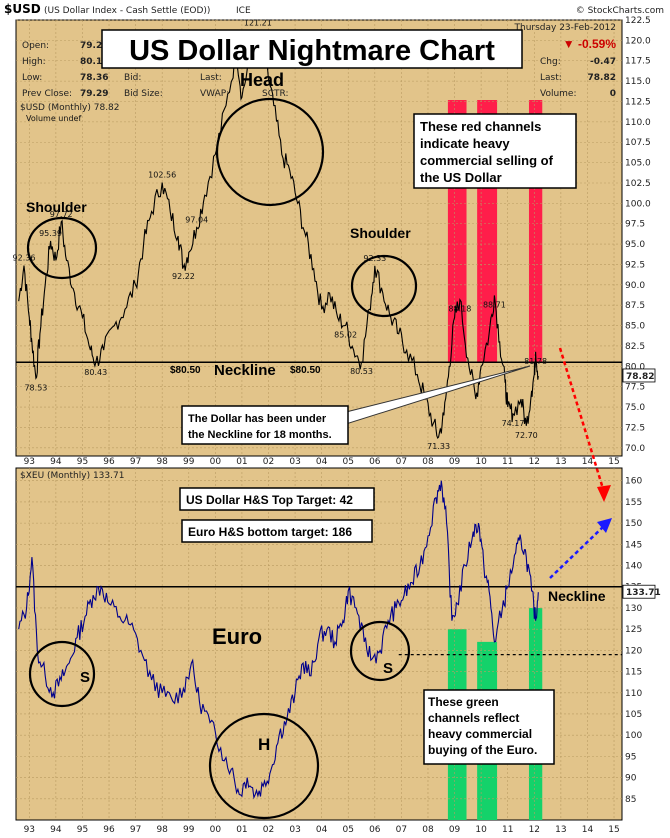  Describe the element at coordinates (269, 500) in the screenshot. I see `usd-target-text: US Dollar H&S Top Target: 42` at that location.